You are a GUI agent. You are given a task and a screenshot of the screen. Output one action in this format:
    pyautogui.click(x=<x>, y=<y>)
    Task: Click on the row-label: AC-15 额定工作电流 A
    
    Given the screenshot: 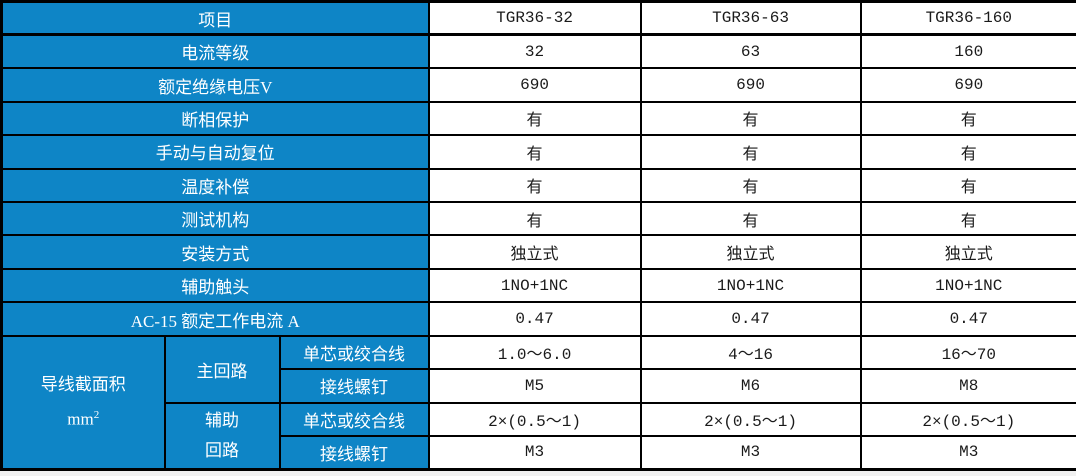 What is the action you would take?
    pyautogui.click(x=215, y=319)
    